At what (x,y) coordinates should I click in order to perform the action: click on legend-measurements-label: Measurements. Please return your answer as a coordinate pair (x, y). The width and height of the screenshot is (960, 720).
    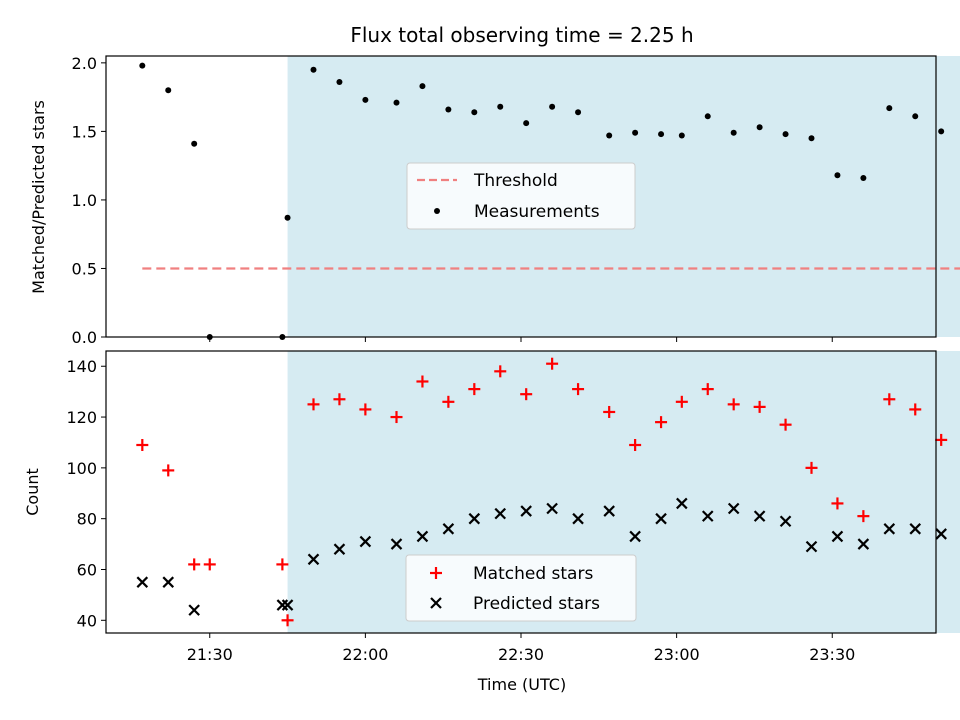
    Looking at the image, I should click on (537, 212).